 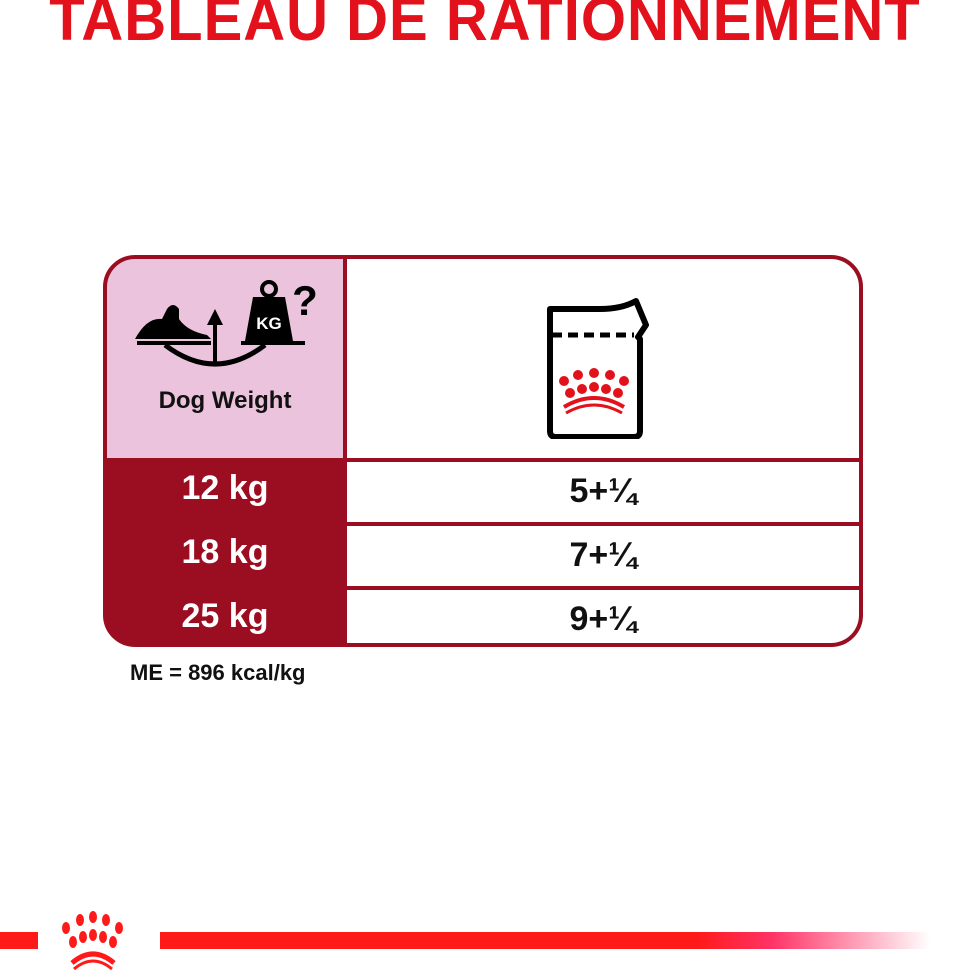 I want to click on weight-cell: 25 kg, so click(x=225, y=616).